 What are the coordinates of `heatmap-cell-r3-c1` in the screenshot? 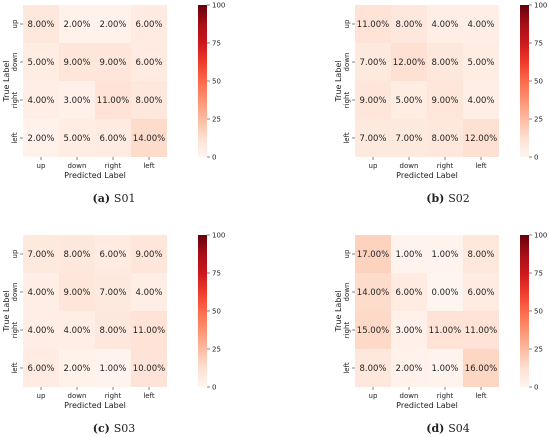 It's located at (77, 138).